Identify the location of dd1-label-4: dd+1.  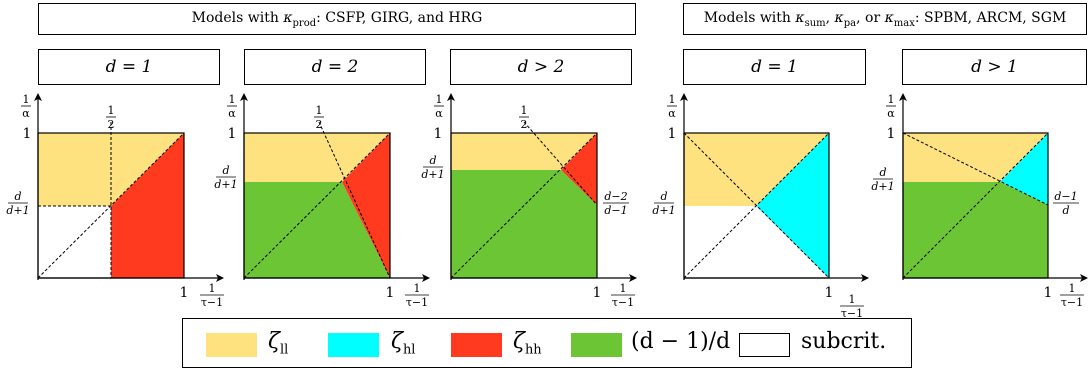
(663, 203).